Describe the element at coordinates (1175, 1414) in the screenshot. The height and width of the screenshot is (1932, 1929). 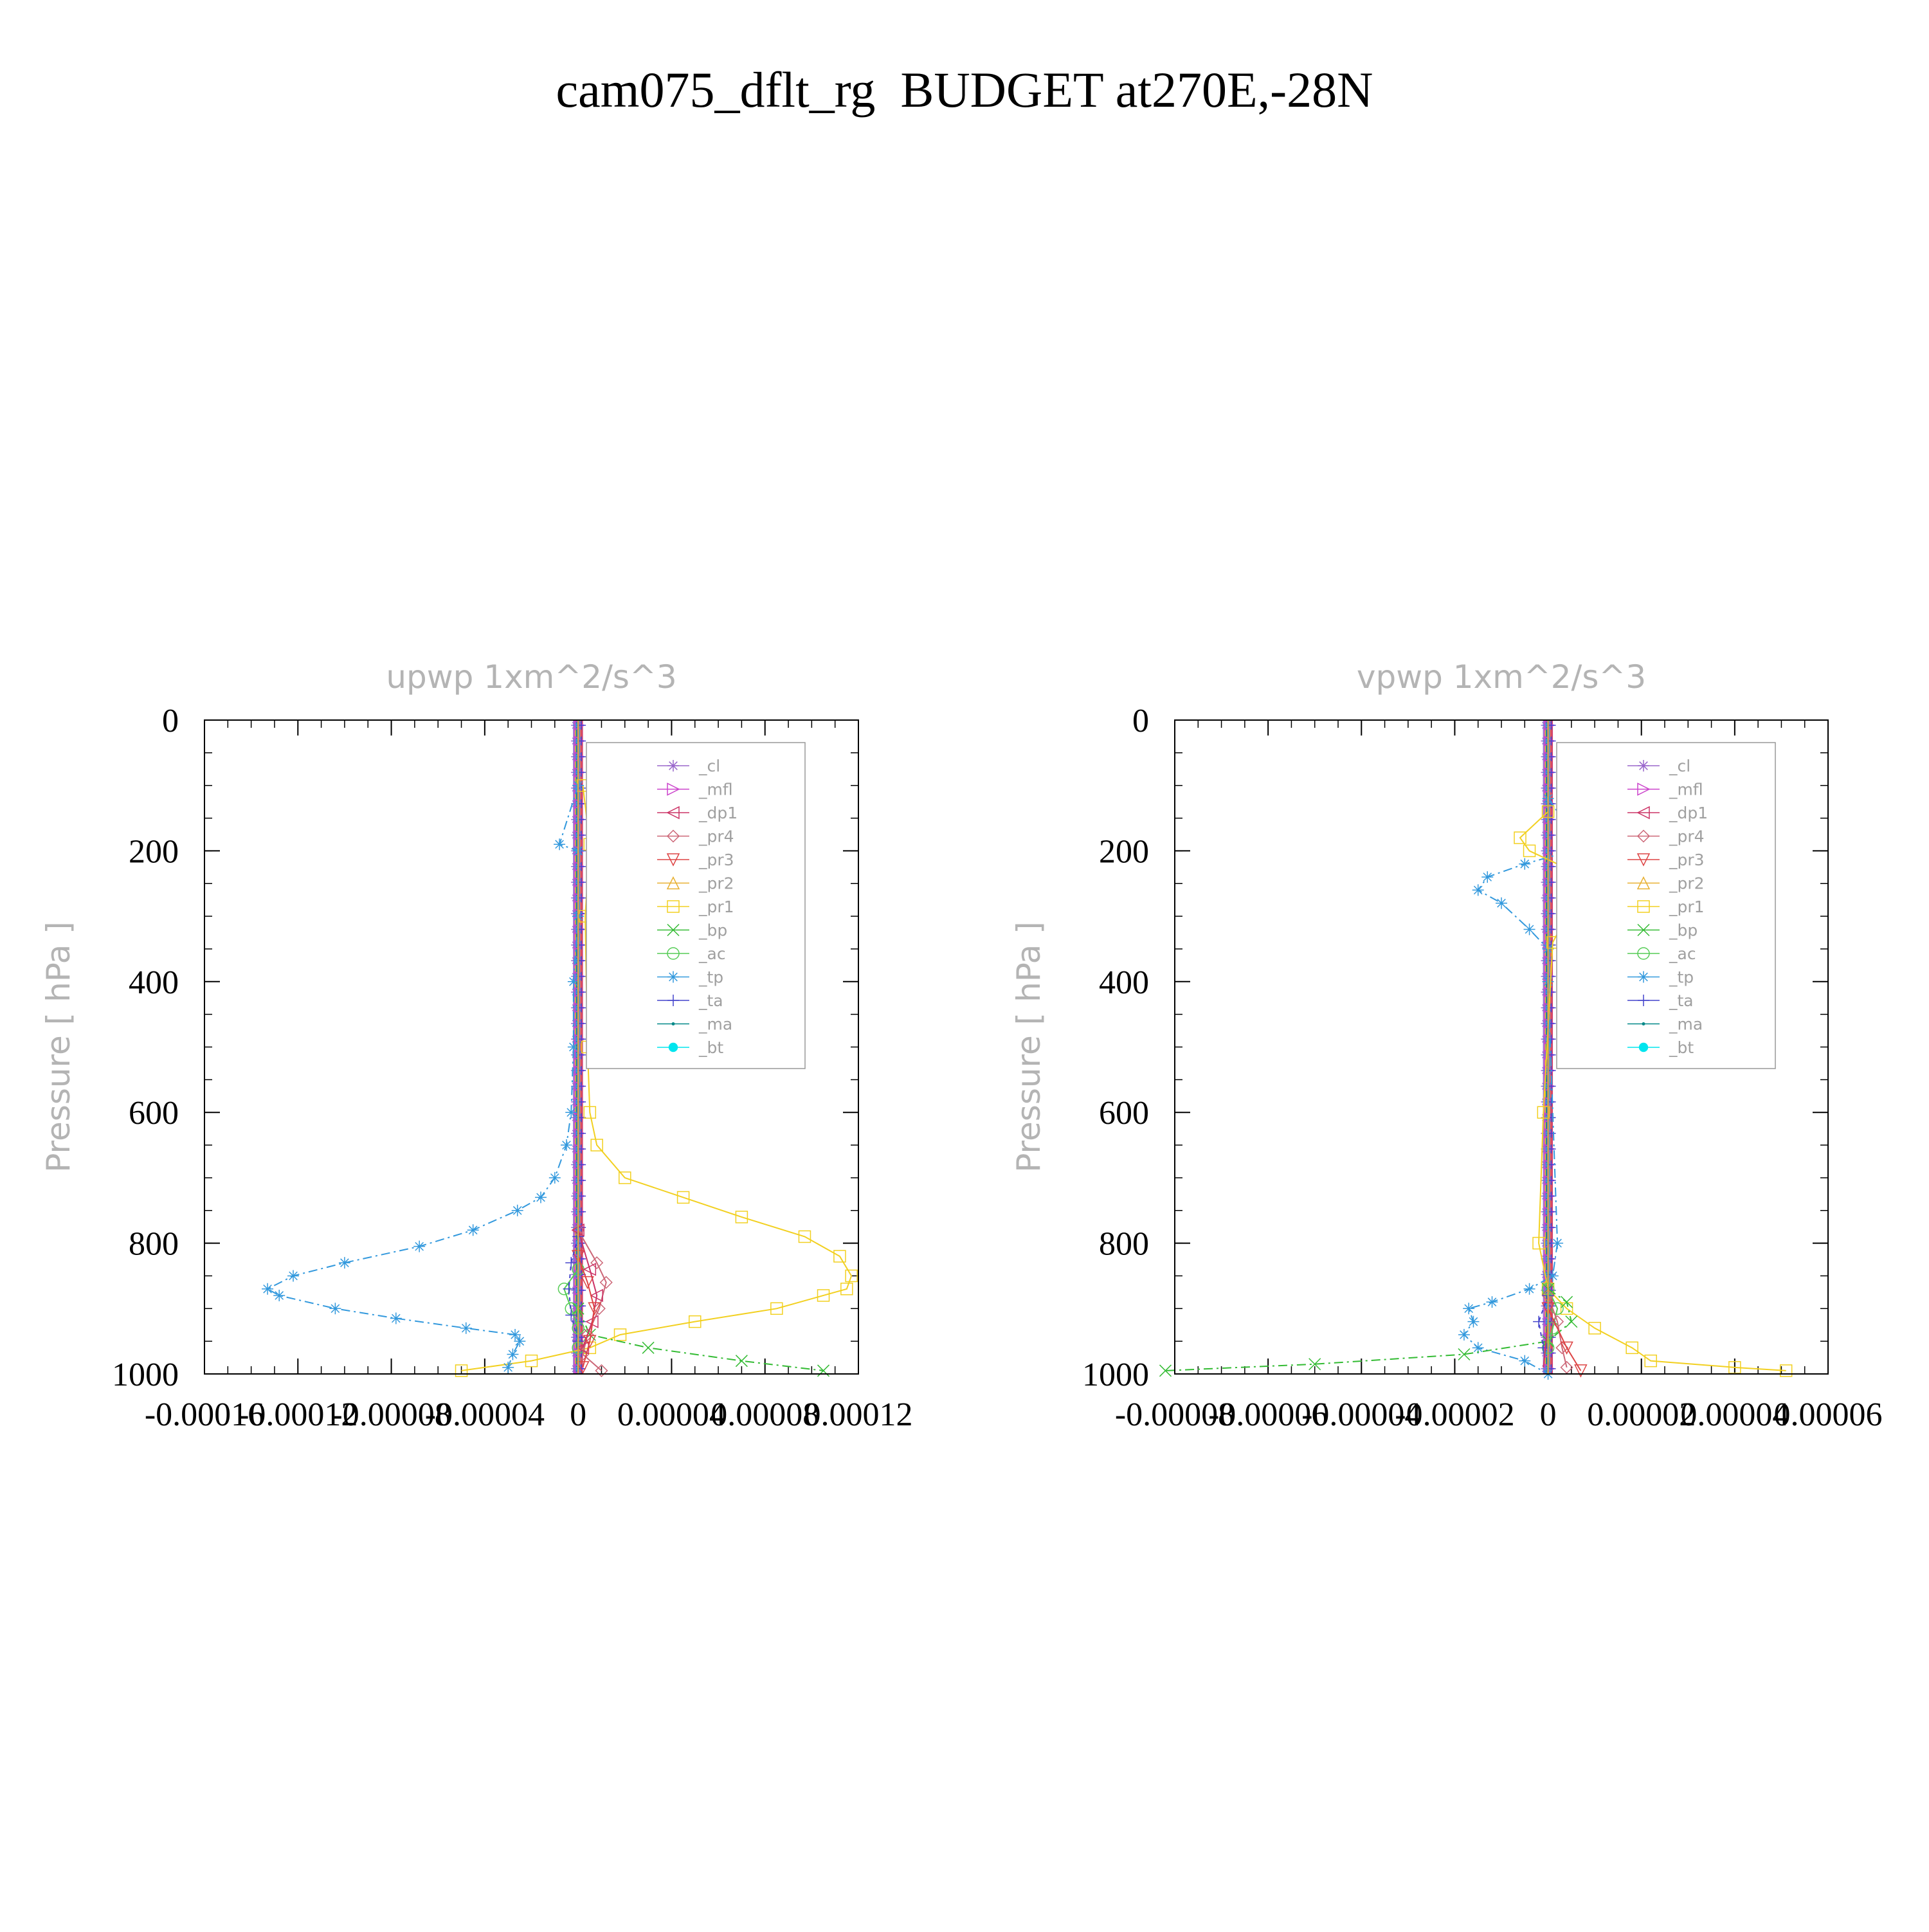
I see `x-tick-label: -0.00008` at that location.